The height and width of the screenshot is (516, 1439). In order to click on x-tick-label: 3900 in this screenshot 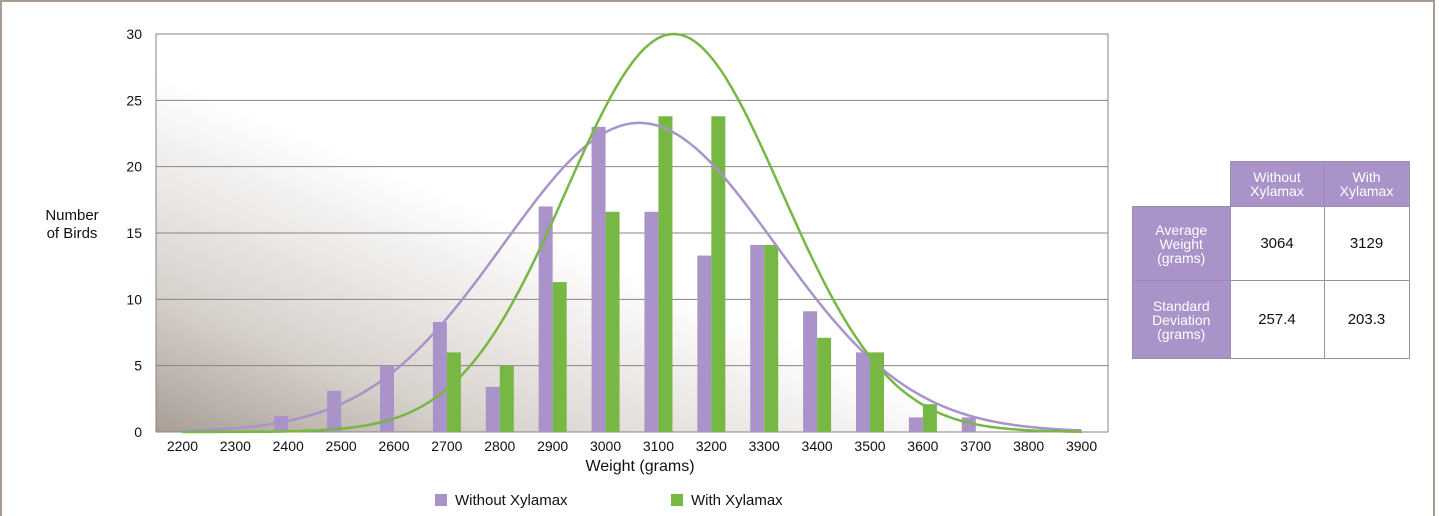, I will do `click(1081, 446)`.